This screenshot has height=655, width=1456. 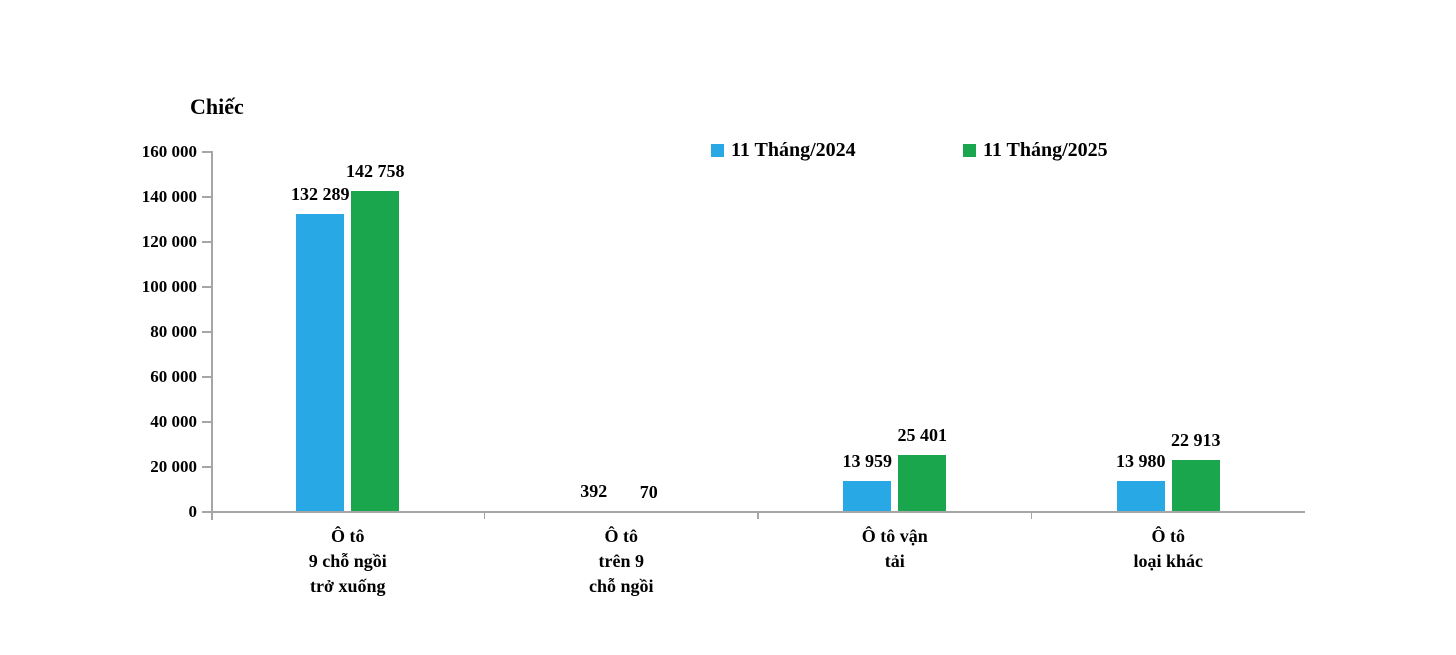 What do you see at coordinates (621, 586) in the screenshot?
I see `x-category-label-line: chỗ ngồi` at bounding box center [621, 586].